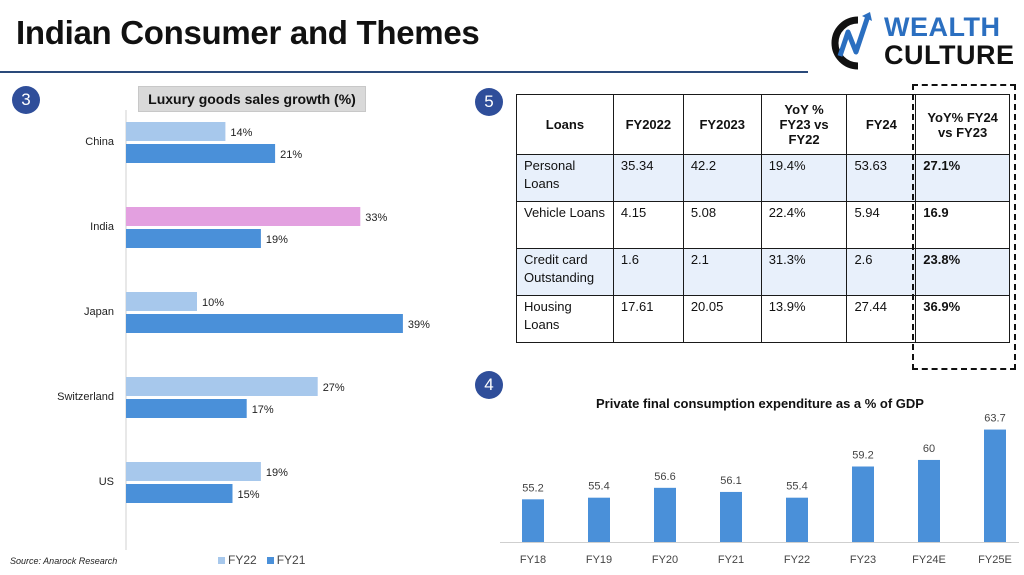 The width and height of the screenshot is (1024, 575). What do you see at coordinates (881, 178) in the screenshot?
I see `table-cell: 53.63` at bounding box center [881, 178].